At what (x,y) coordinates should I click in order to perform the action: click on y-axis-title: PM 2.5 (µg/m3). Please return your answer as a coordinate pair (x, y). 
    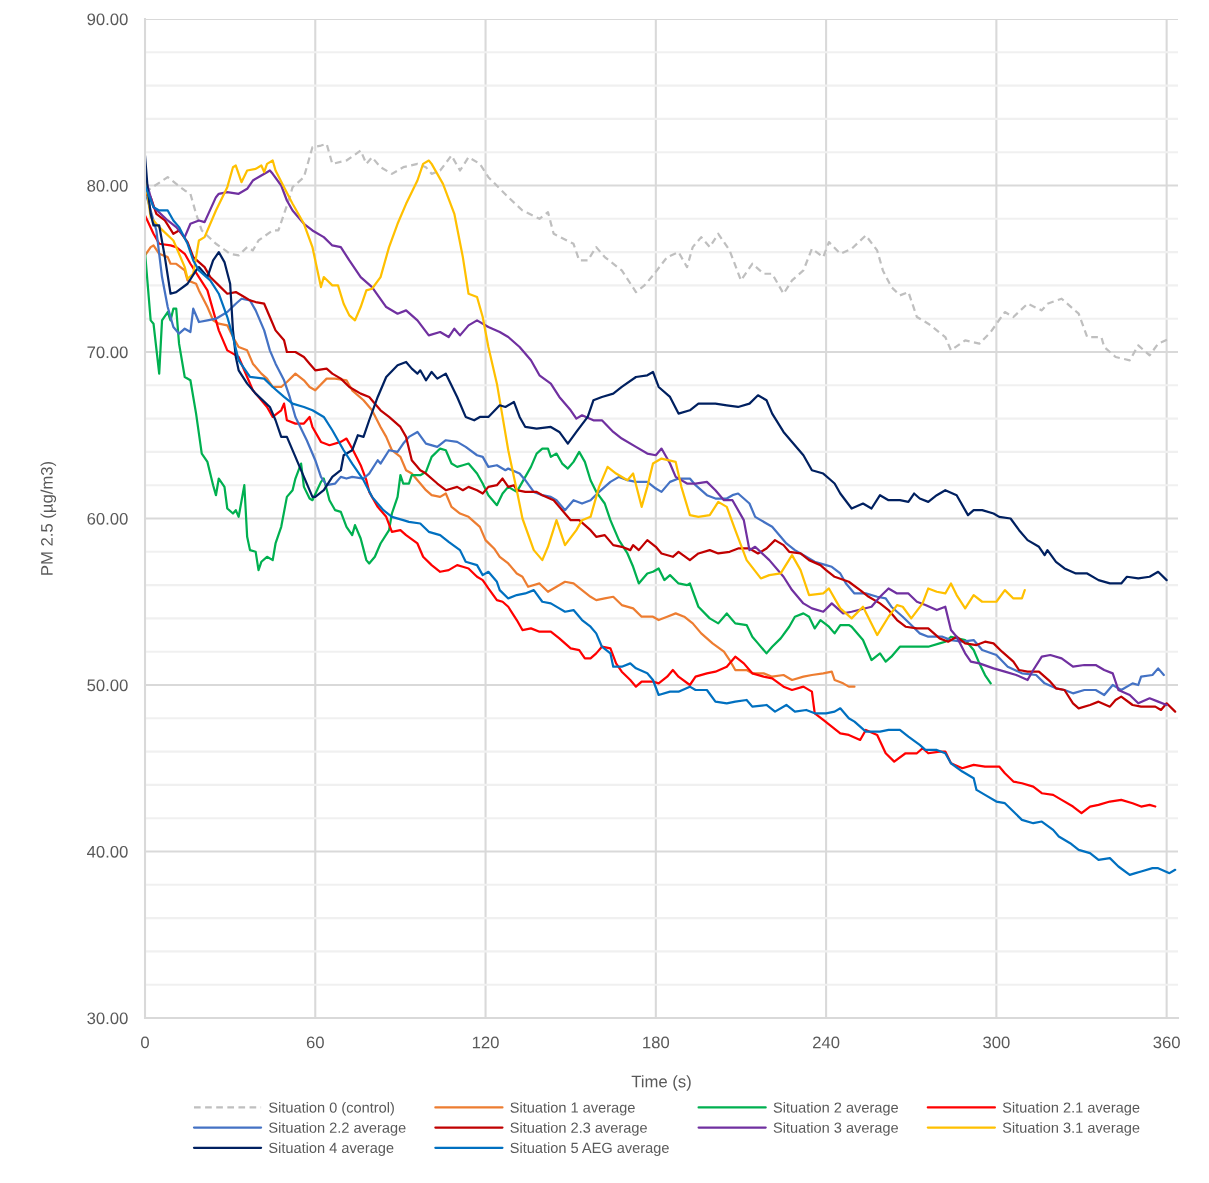
    Looking at the image, I should click on (48, 518).